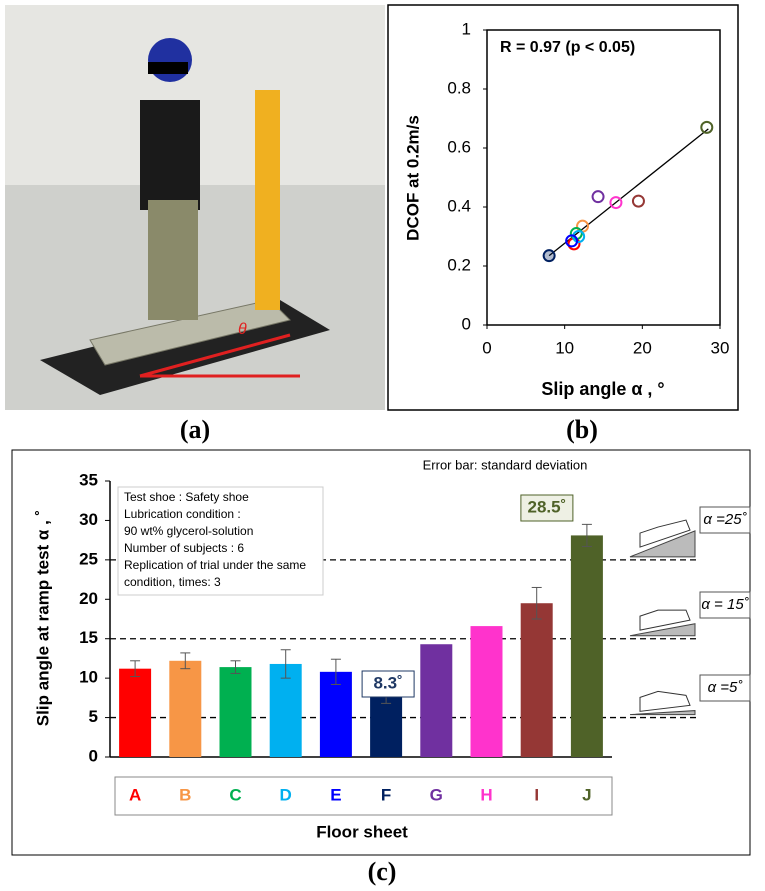 The image size is (765, 891). What do you see at coordinates (436, 794) in the screenshot?
I see `x-tick-label: G` at bounding box center [436, 794].